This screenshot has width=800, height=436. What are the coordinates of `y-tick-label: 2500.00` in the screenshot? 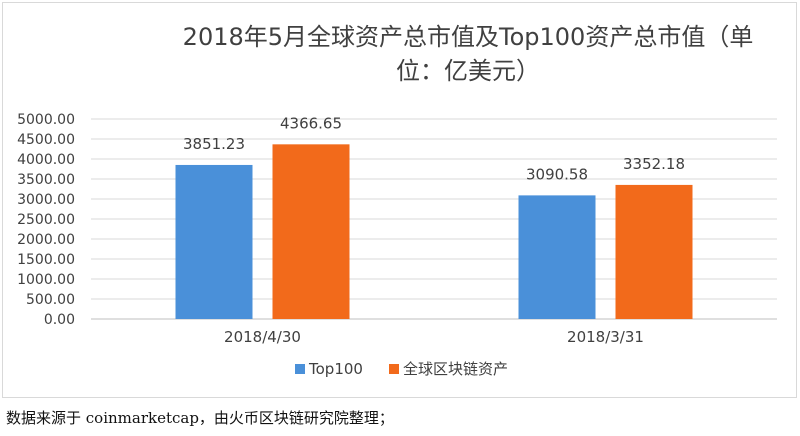 It's located at (46, 220).